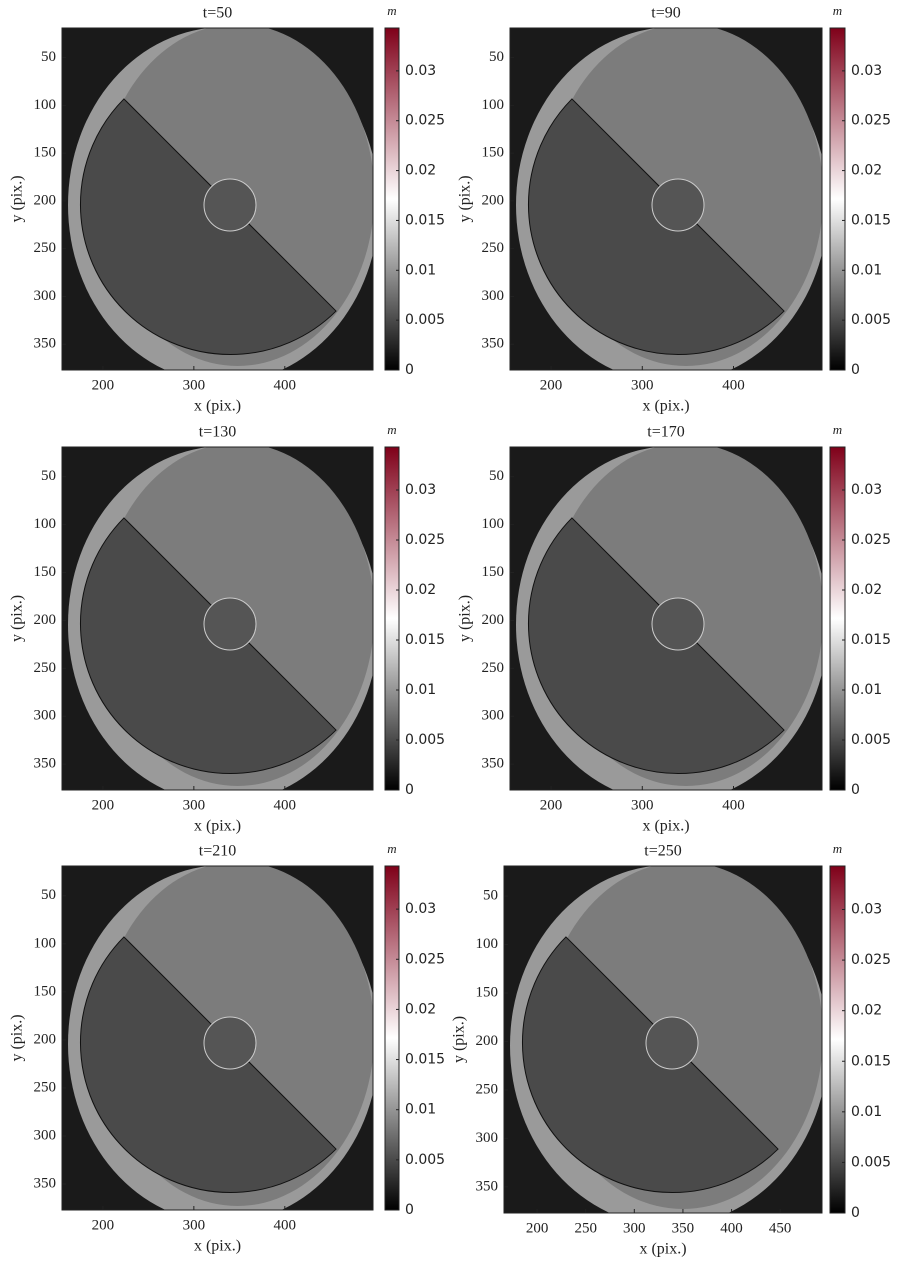 The height and width of the screenshot is (1262, 906). I want to click on x-tick-label: 350, so click(683, 1228).